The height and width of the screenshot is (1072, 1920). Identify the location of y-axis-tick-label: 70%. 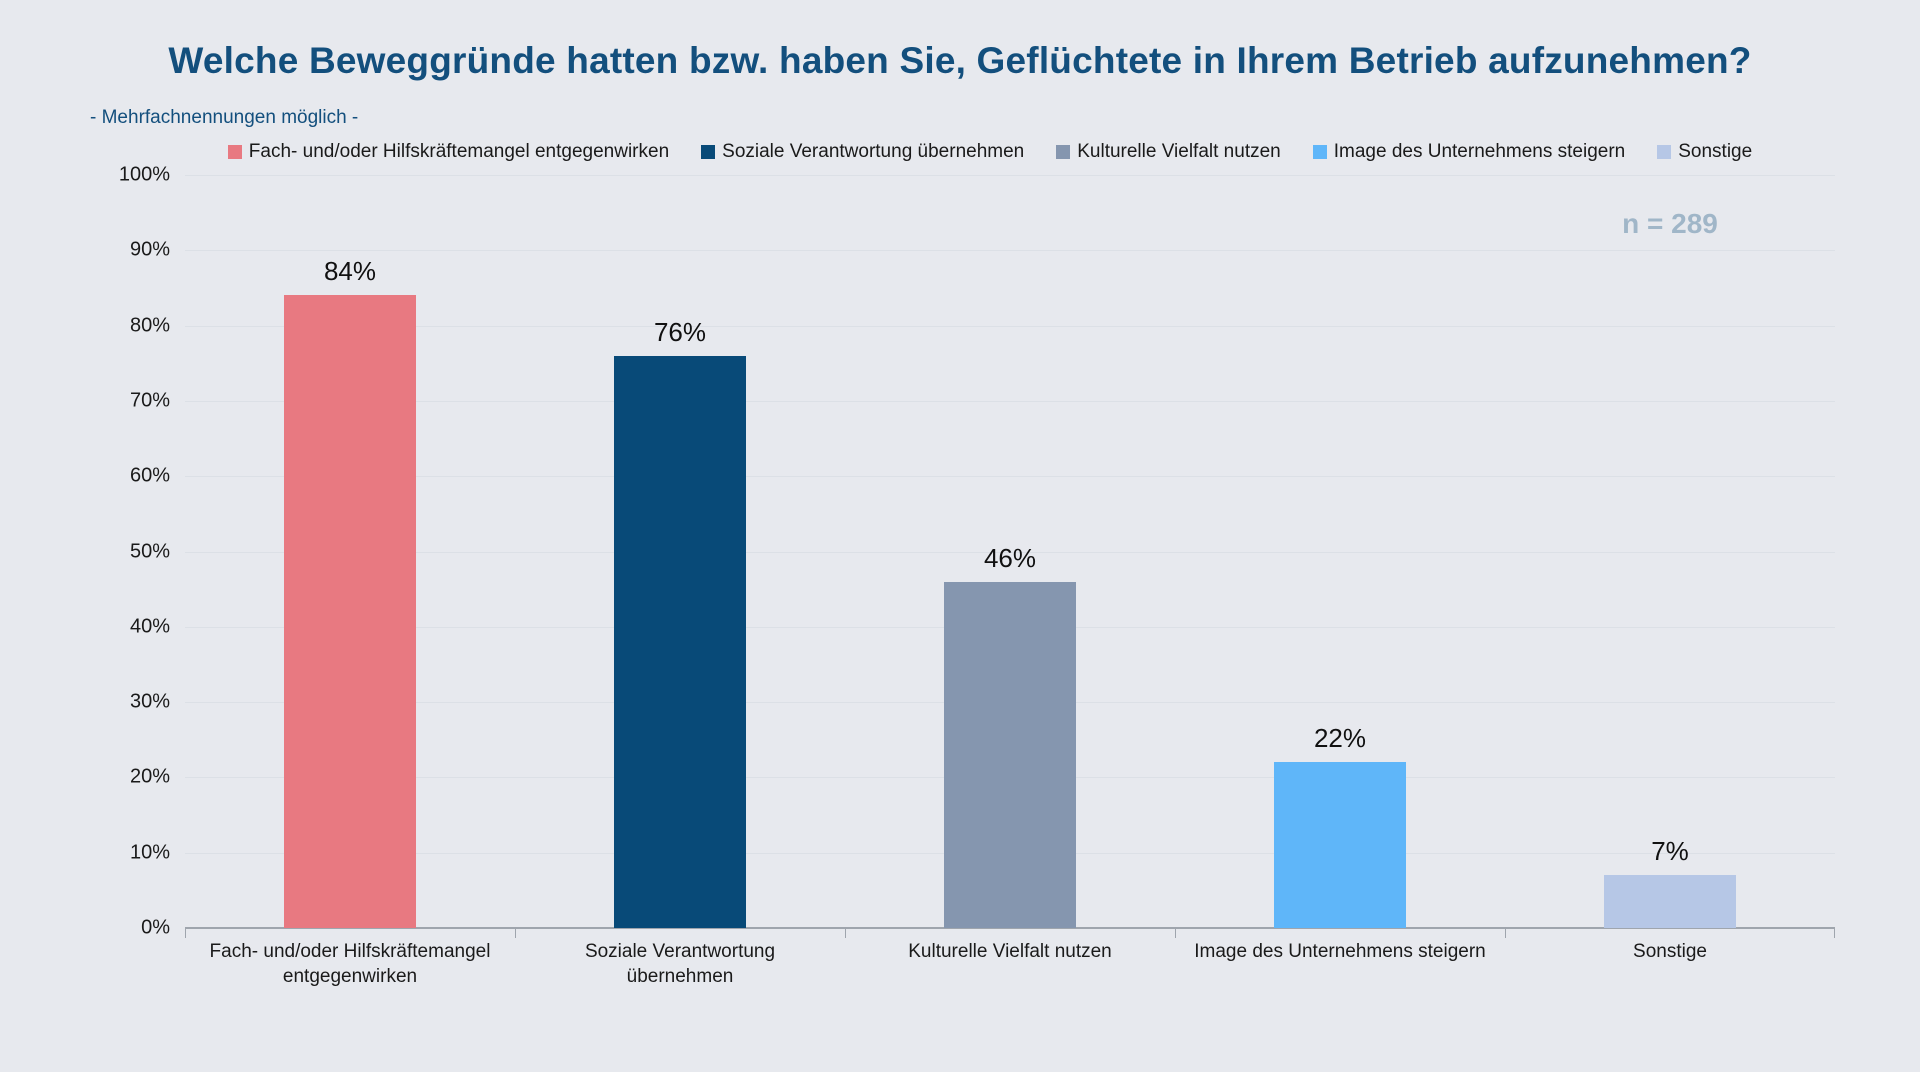
(149, 400).